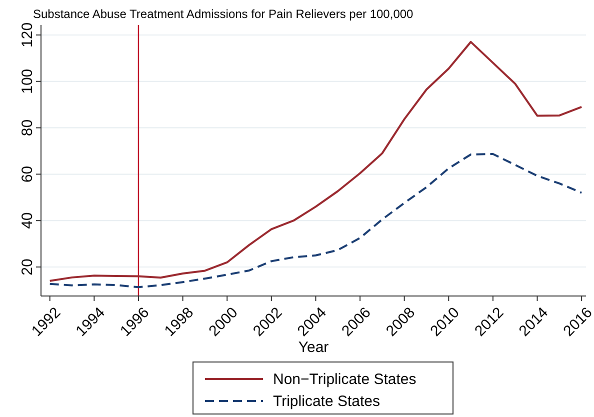 The image size is (594, 417). What do you see at coordinates (27, 174) in the screenshot?
I see `y-tick-label: 60` at bounding box center [27, 174].